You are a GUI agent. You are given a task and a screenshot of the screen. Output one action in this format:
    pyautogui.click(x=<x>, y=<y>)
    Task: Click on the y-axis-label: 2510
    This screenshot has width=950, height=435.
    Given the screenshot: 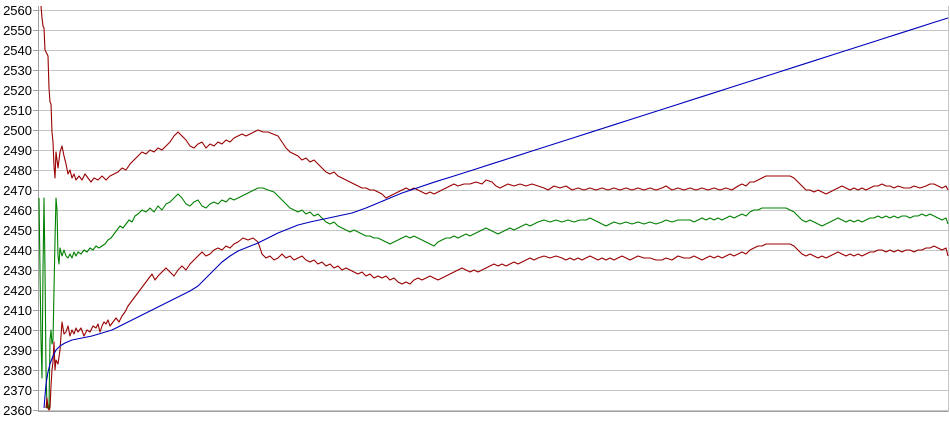 What is the action you would take?
    pyautogui.click(x=17, y=110)
    